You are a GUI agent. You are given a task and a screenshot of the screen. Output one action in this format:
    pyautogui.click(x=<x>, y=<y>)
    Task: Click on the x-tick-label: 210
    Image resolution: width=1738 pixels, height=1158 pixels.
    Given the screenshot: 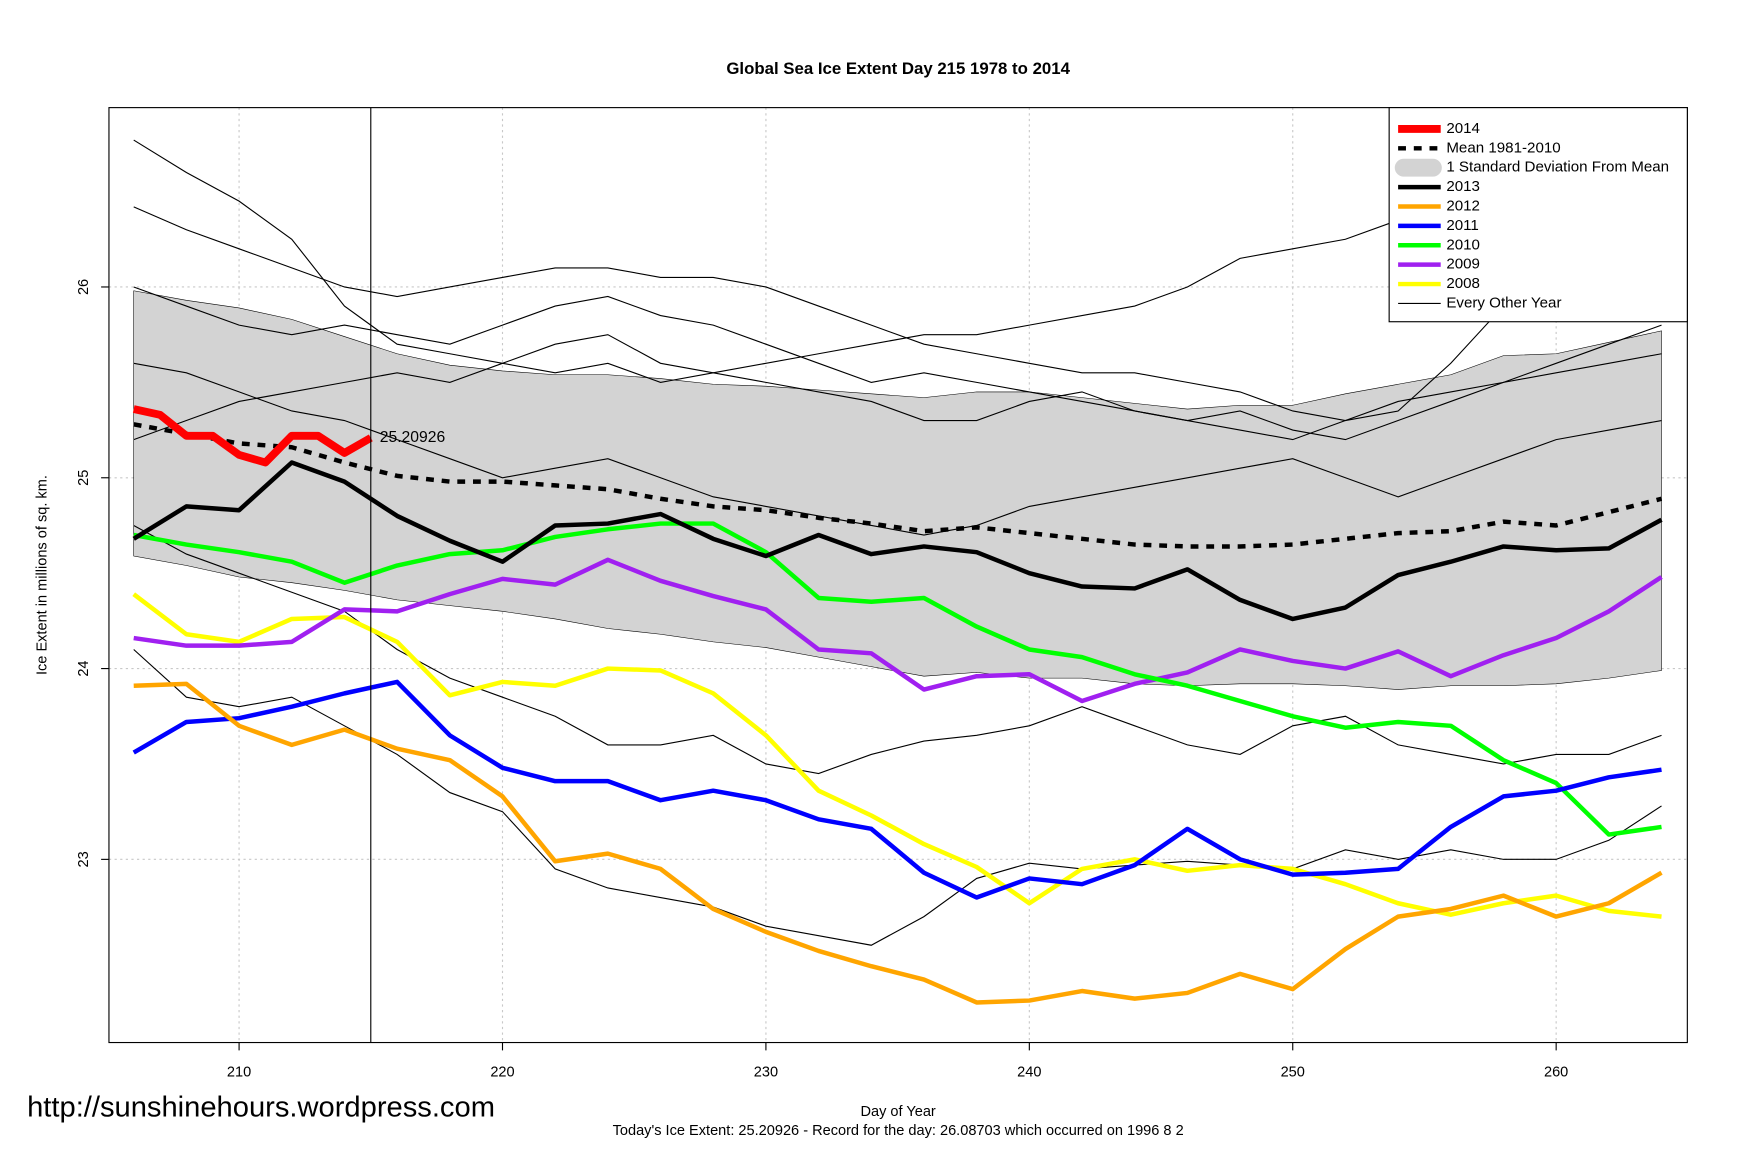 What is the action you would take?
    pyautogui.click(x=239, y=1073)
    